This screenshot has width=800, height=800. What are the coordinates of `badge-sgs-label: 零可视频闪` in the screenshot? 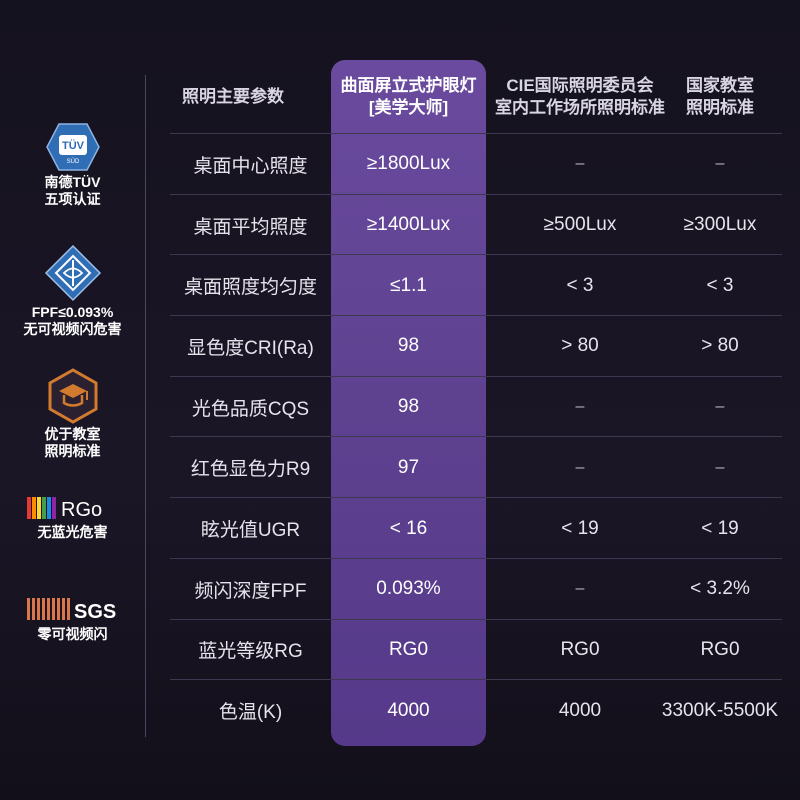 It's located at (72, 634).